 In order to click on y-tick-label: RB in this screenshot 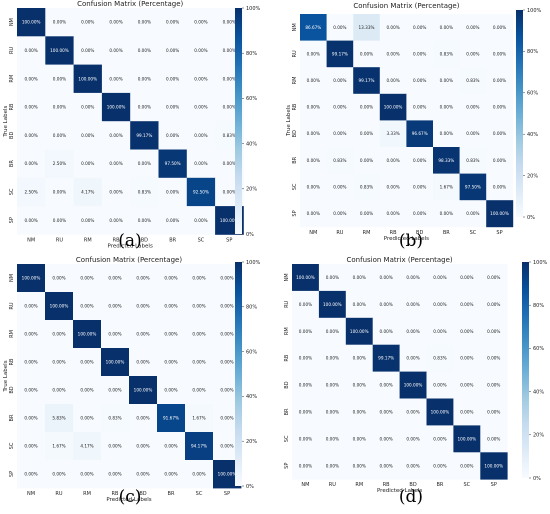, I will do `click(12, 361)`.